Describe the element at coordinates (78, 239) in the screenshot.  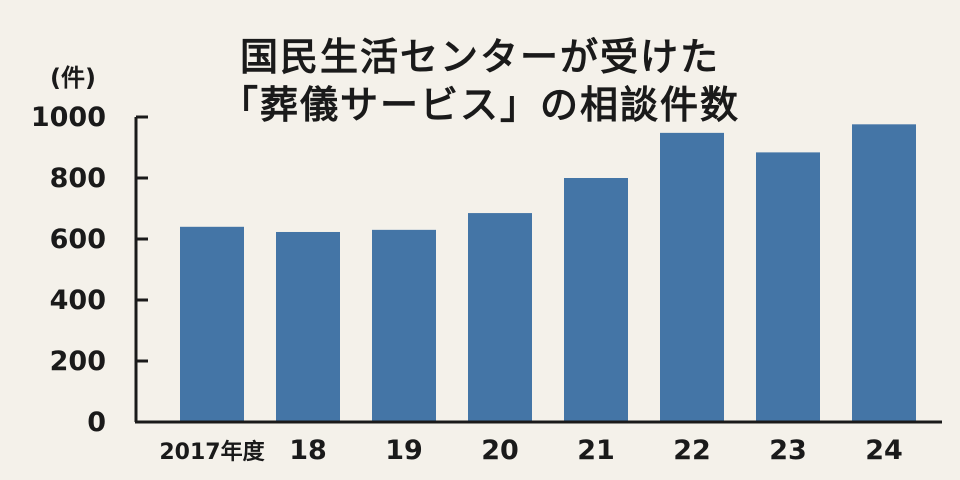
I see `y-tick-label: 600` at that location.